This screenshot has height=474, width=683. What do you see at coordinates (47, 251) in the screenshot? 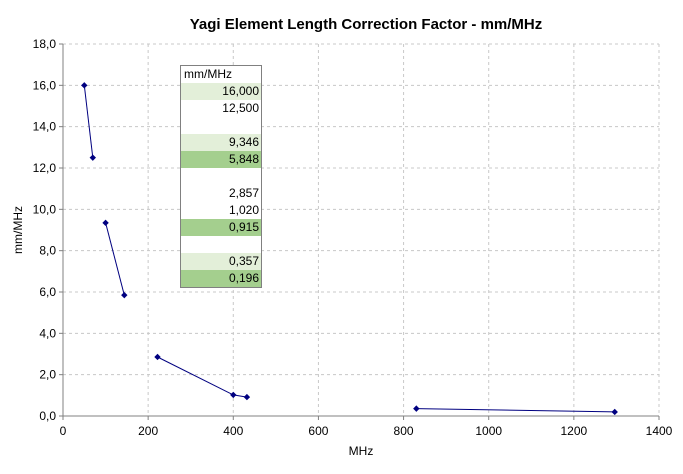
I see `y-tick-label: 8,0` at bounding box center [47, 251].